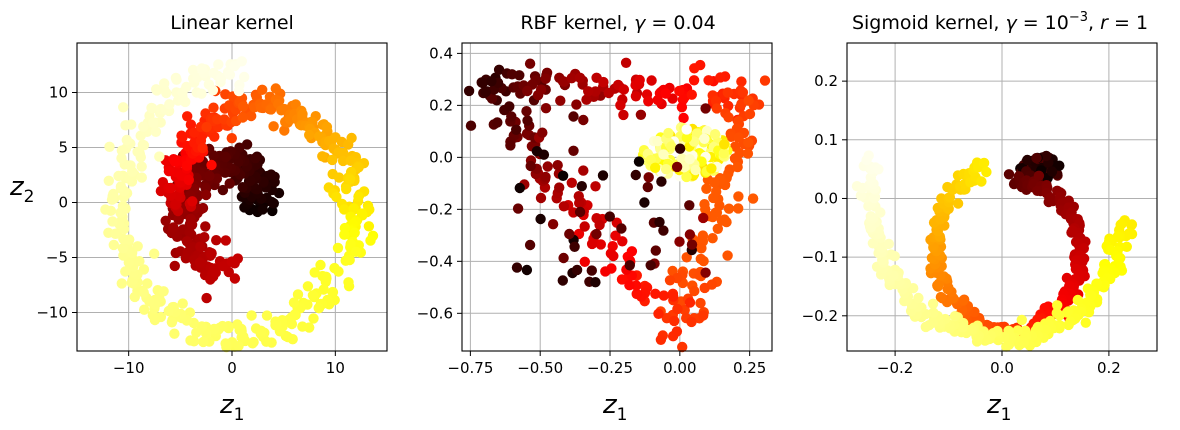 The image size is (1180, 430). I want to click on xlabel-z1-rbf: z1, so click(614, 407).